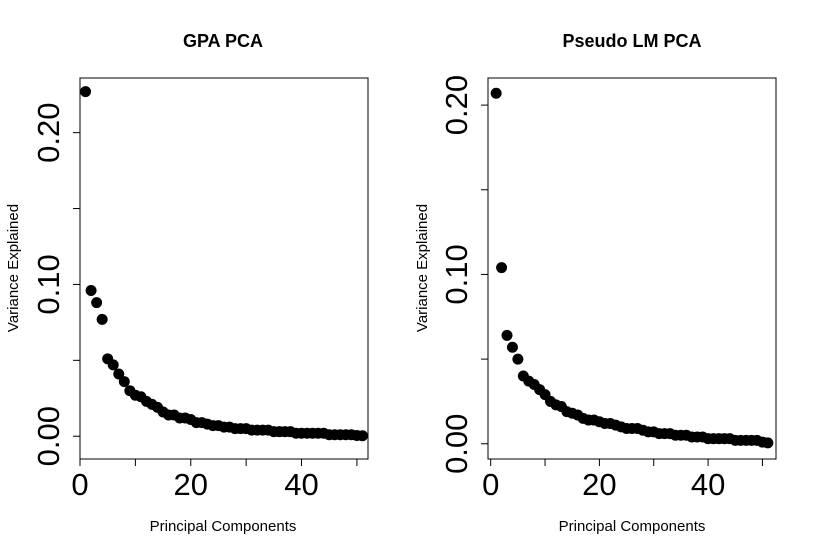 This screenshot has height=557, width=817. Describe the element at coordinates (223, 41) in the screenshot. I see `chart-title: GPA PCA` at that location.